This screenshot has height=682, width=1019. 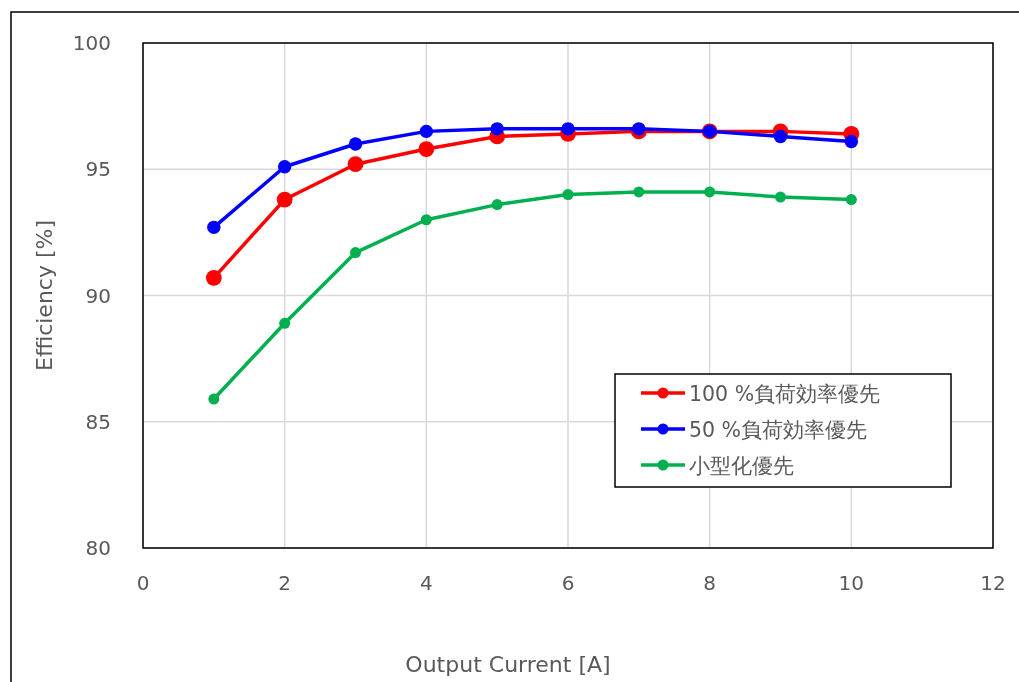 What do you see at coordinates (778, 430) in the screenshot?
I see `legend-label: 50 %負荷効率優先` at bounding box center [778, 430].